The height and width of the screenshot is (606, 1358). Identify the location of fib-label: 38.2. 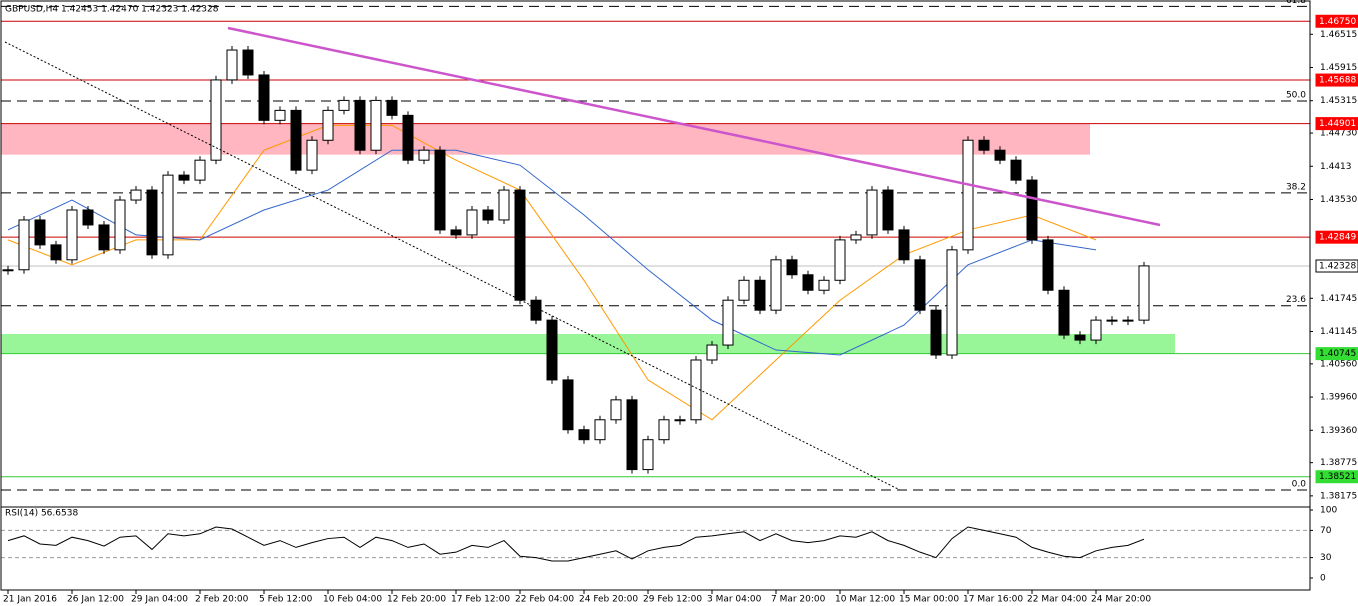
(1296, 187).